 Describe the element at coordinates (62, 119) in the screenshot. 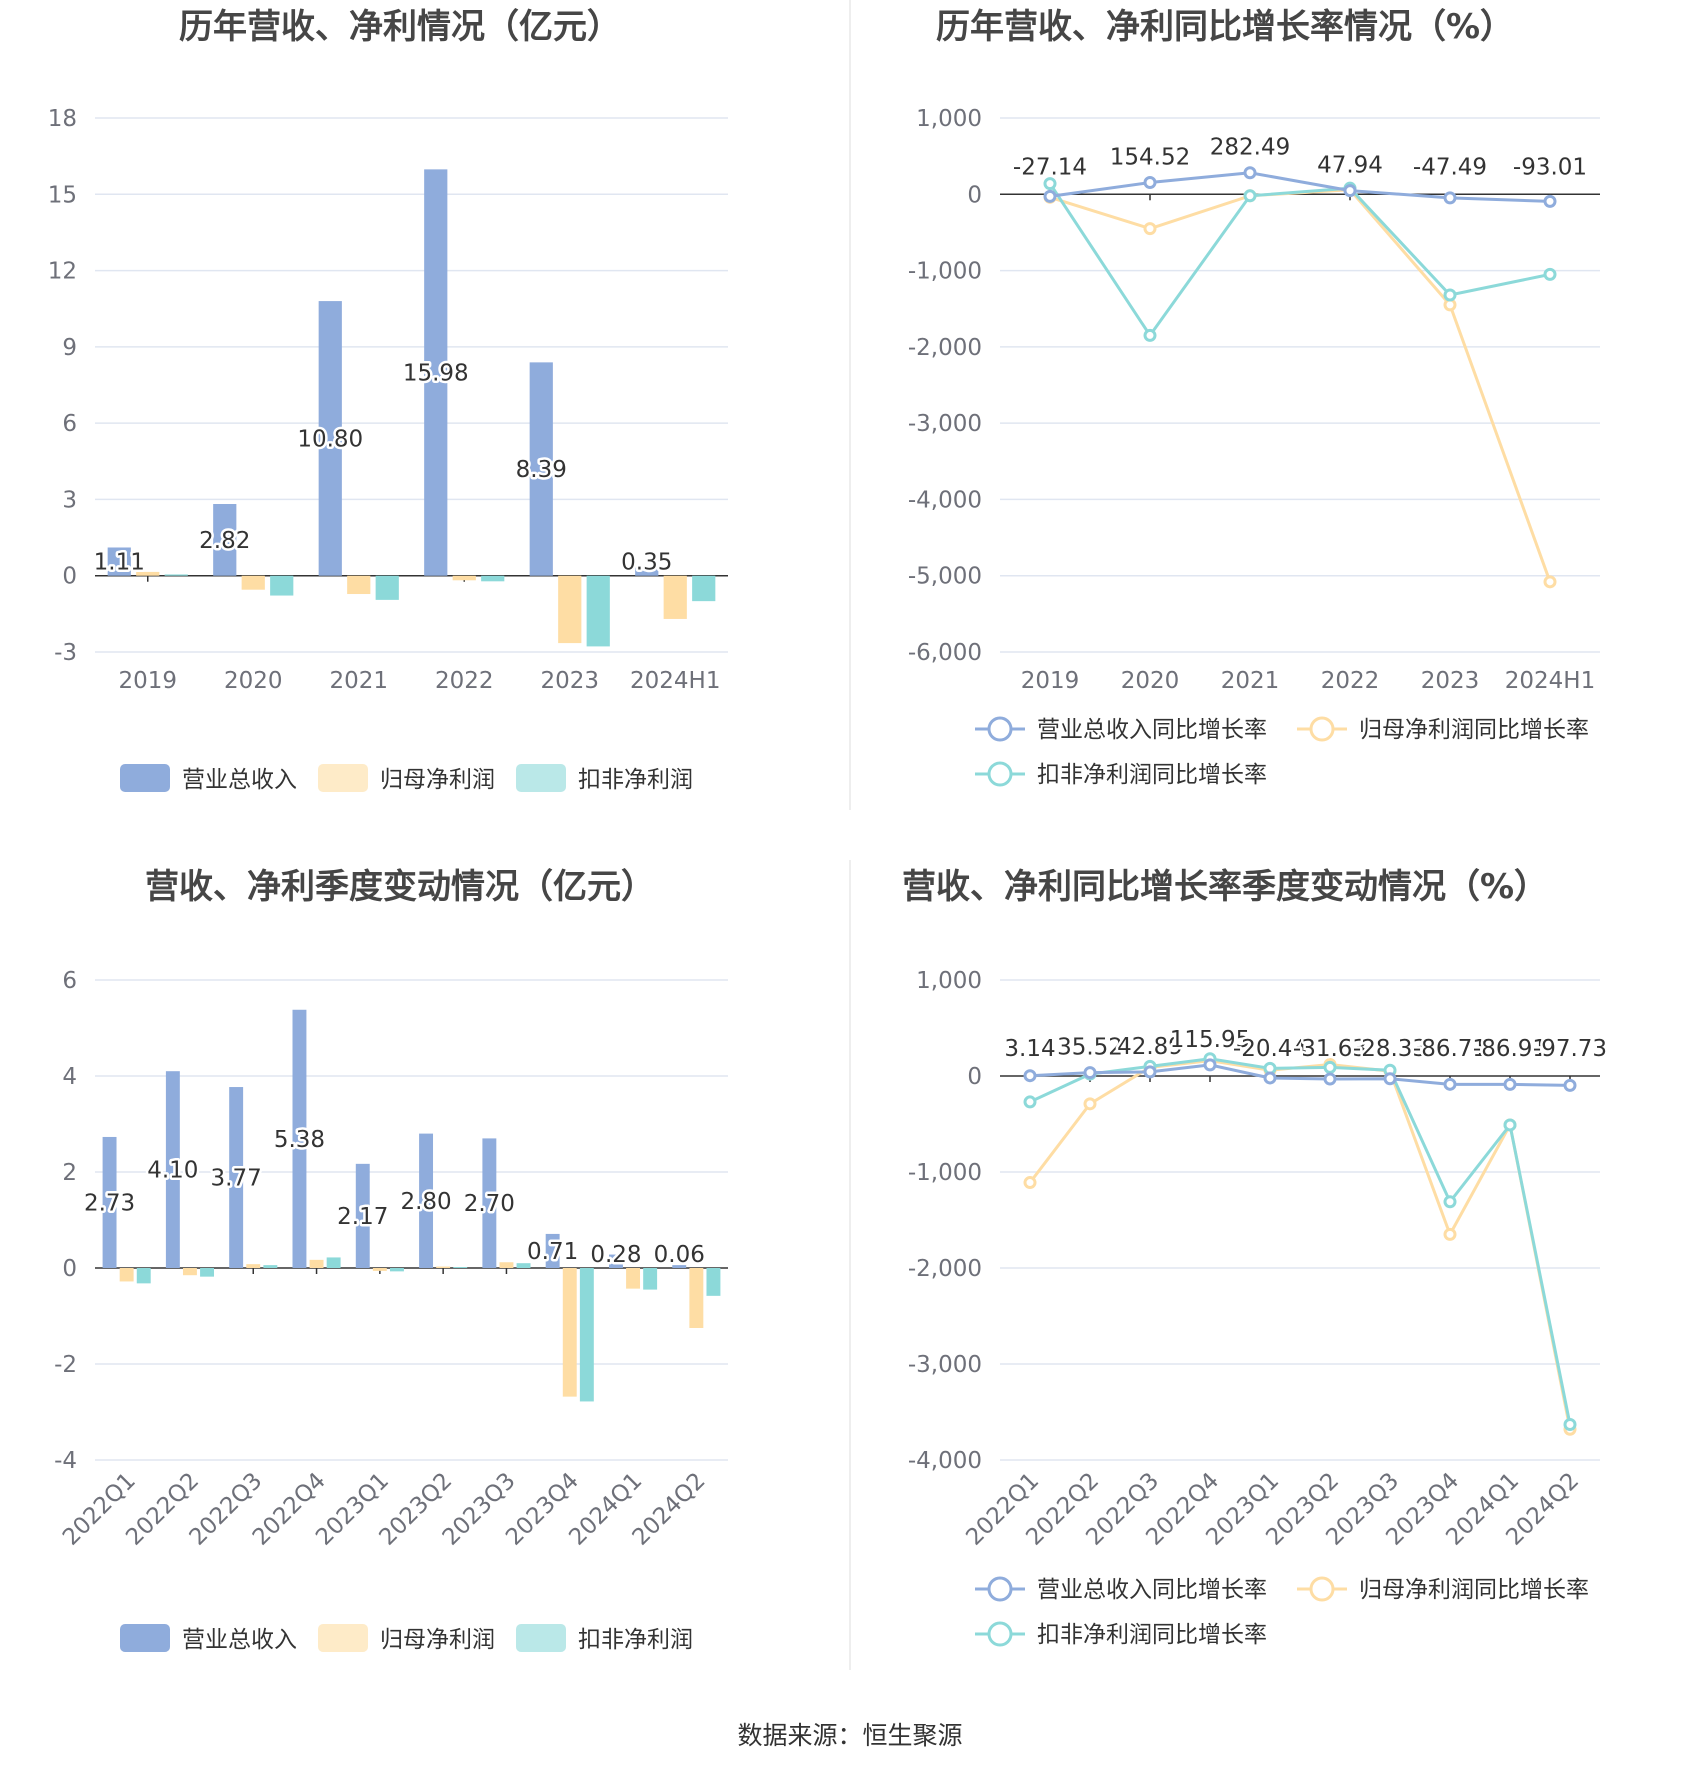

I see `y-tick-label: 18` at that location.